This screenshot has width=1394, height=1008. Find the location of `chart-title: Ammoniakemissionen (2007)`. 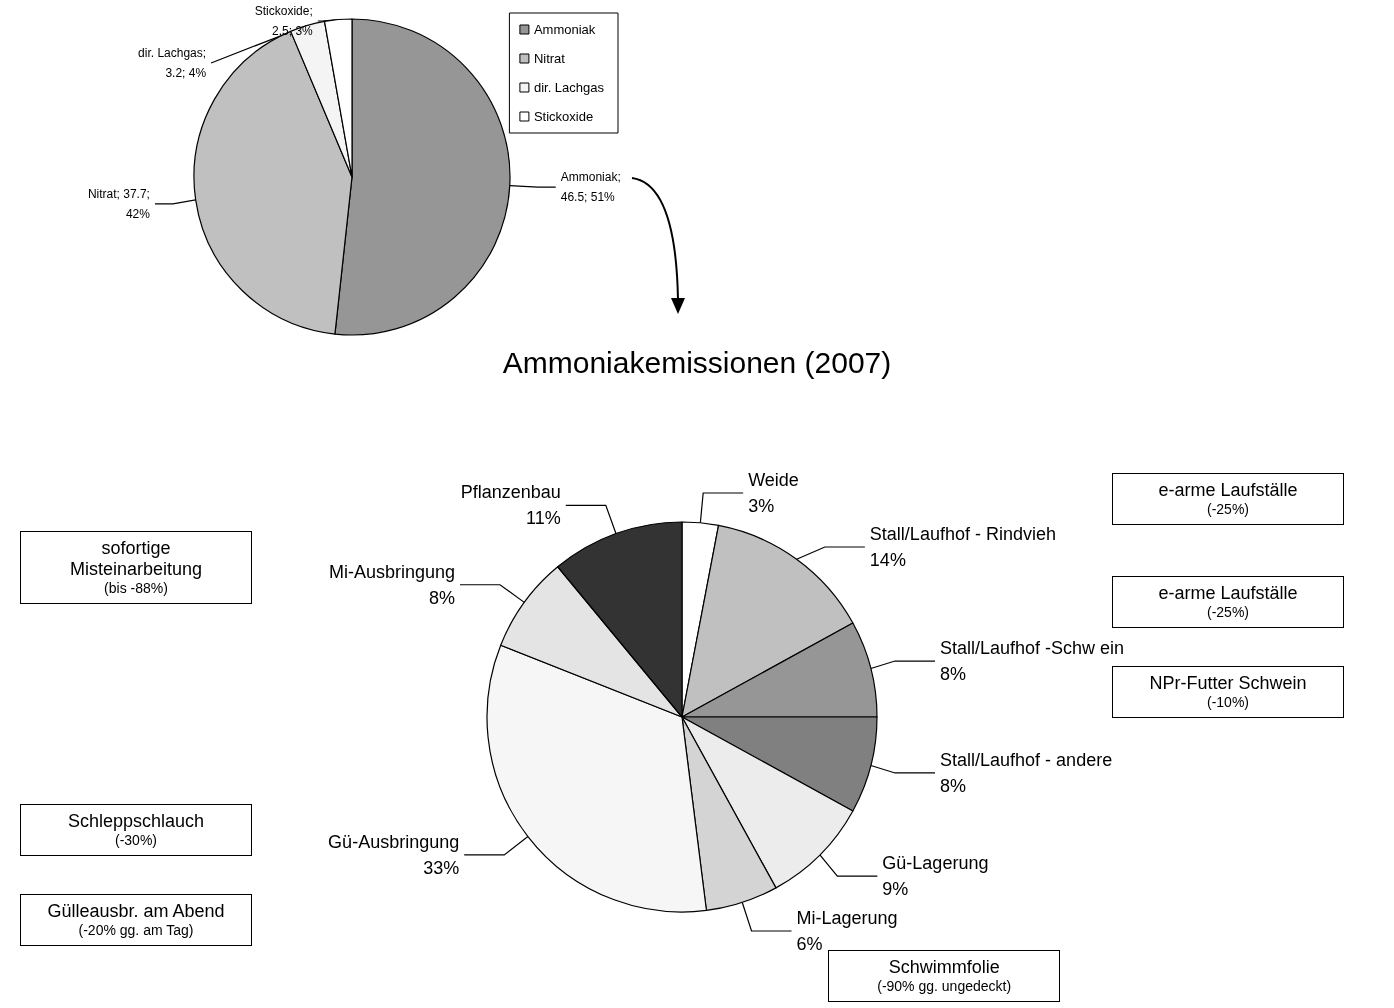

chart-title: Ammoniakemissionen (2007) is located at coordinates (697, 362).